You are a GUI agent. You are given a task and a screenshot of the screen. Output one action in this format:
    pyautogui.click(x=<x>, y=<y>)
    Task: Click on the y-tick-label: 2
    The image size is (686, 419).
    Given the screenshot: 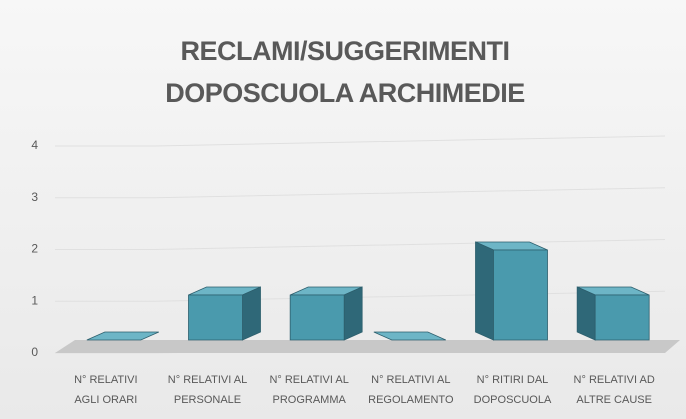 What is the action you would take?
    pyautogui.click(x=34, y=249)
    